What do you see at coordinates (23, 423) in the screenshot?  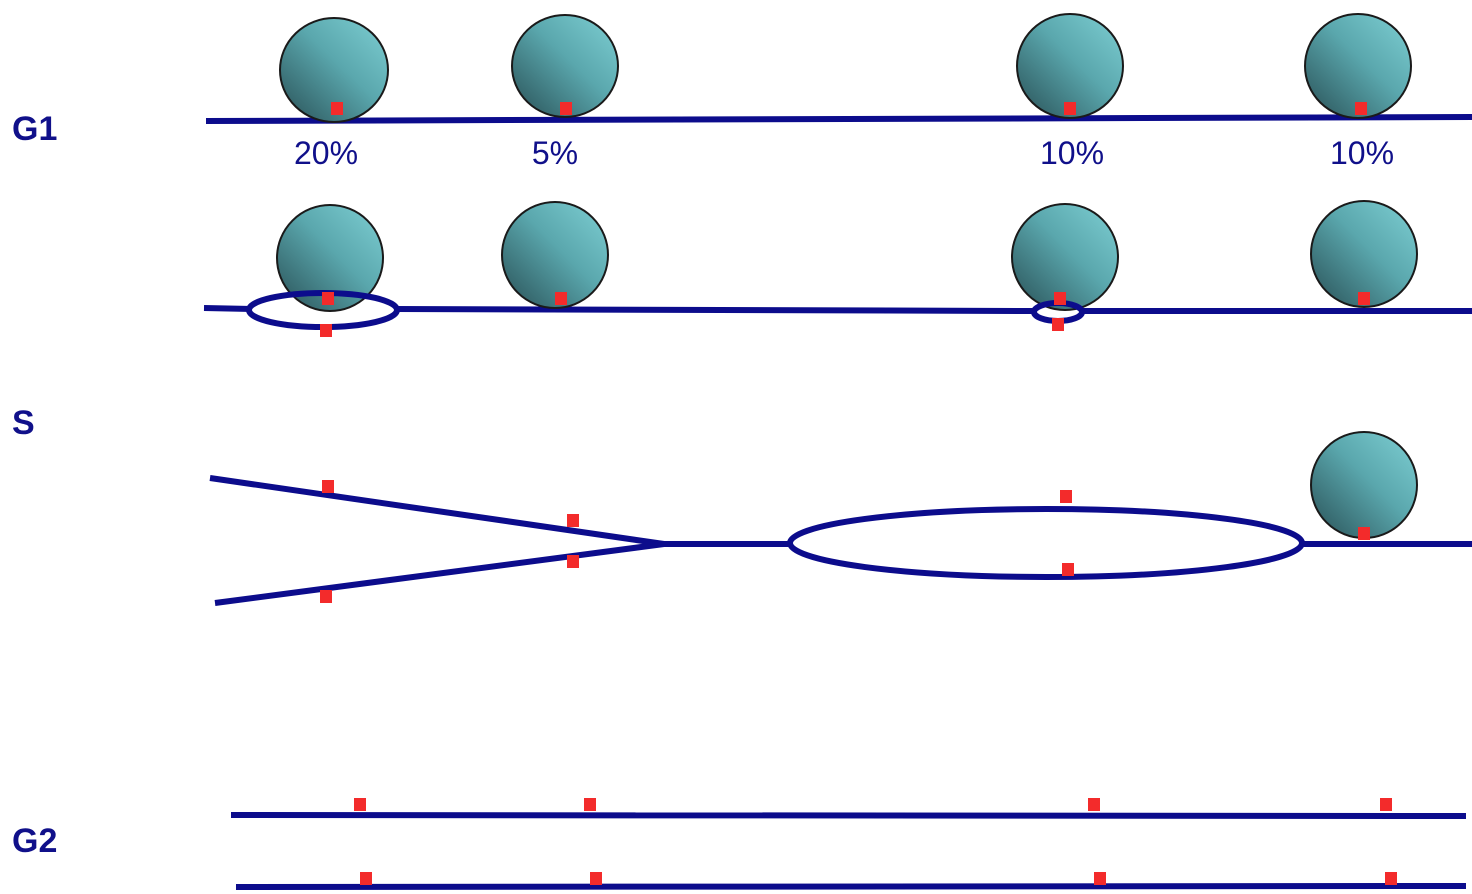 I see `phase-label-s: S` at bounding box center [23, 423].